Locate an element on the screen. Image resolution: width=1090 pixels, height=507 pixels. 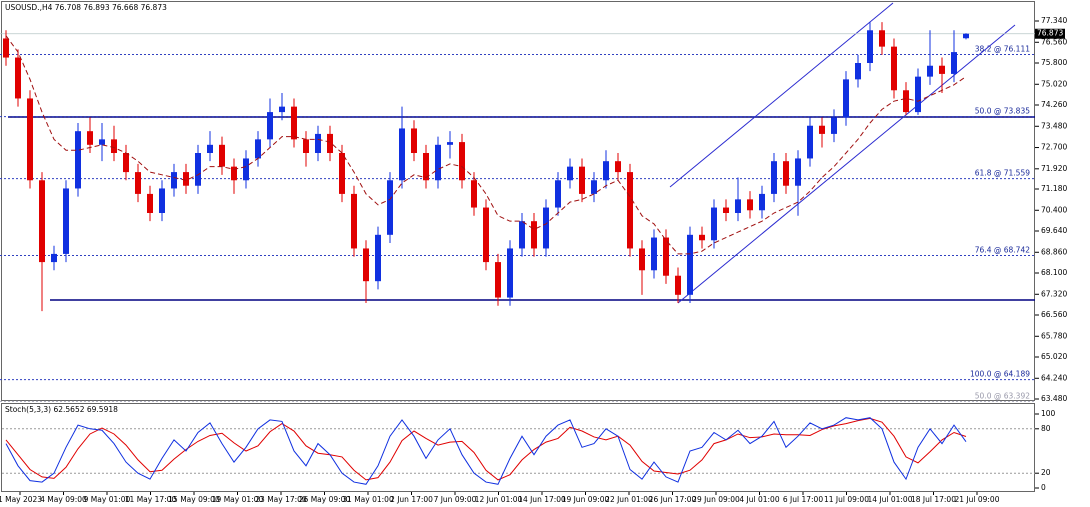
time-label: 4 Jul 01:00 is located at coordinates (759, 499).